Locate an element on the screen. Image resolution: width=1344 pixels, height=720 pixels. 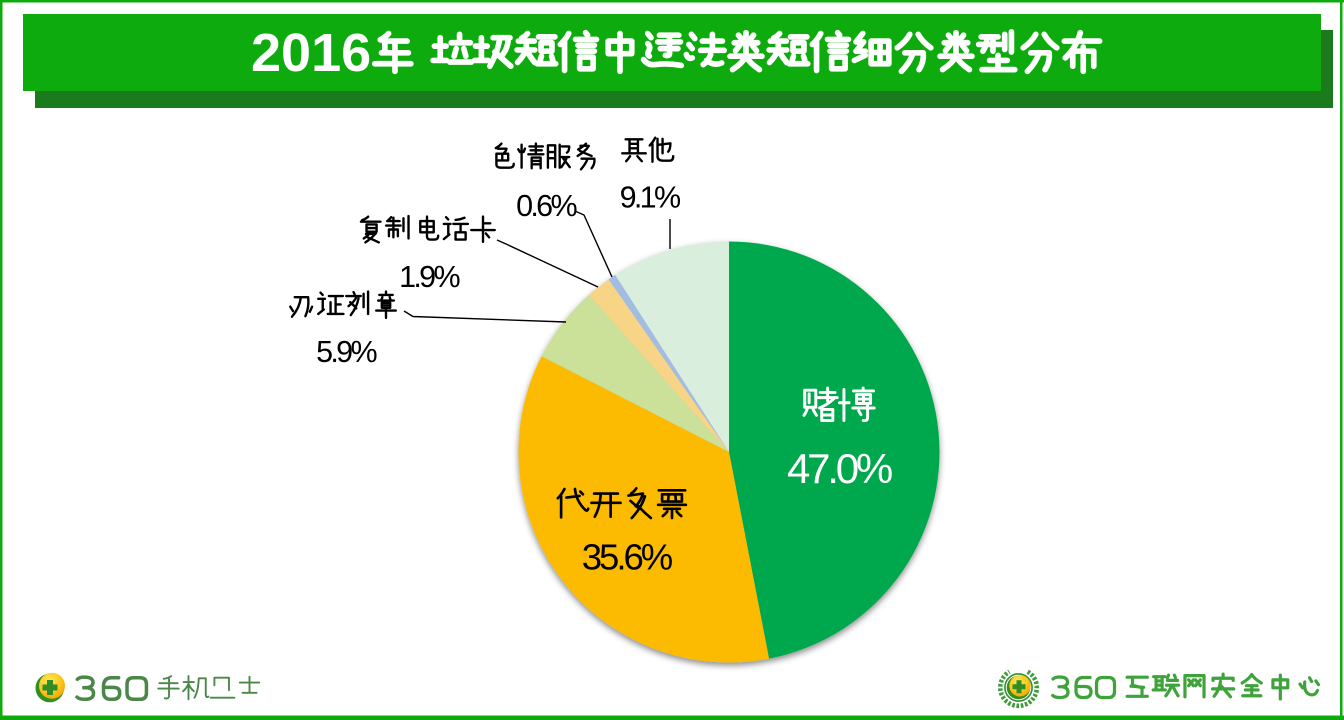
svg-text: 5.9% is located at coordinates (346, 352).